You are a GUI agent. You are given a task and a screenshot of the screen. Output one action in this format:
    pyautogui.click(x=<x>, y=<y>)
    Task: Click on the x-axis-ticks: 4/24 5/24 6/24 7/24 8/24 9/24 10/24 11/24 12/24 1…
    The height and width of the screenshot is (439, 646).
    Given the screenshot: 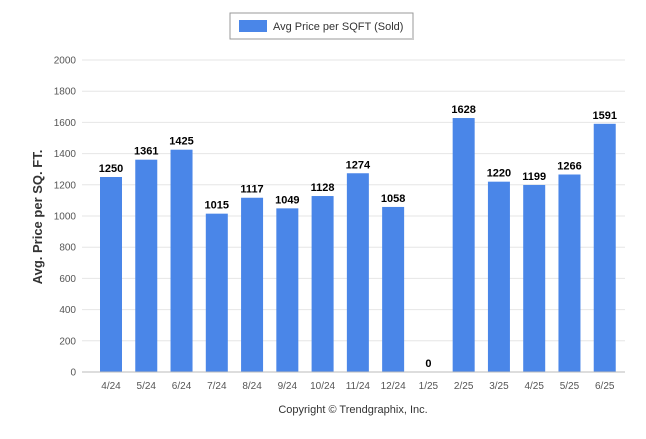 What is the action you would take?
    pyautogui.click(x=358, y=386)
    